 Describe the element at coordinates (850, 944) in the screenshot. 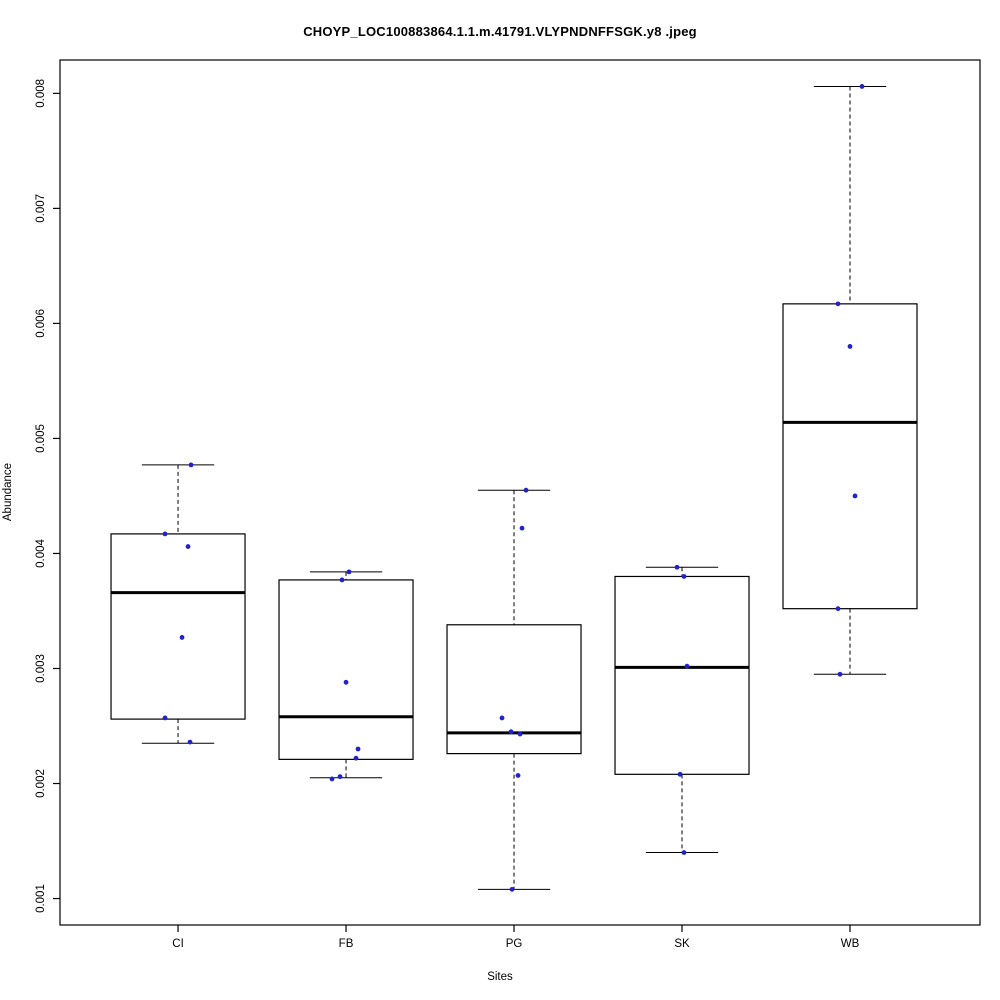

I see `x-tick-label: WB` at that location.